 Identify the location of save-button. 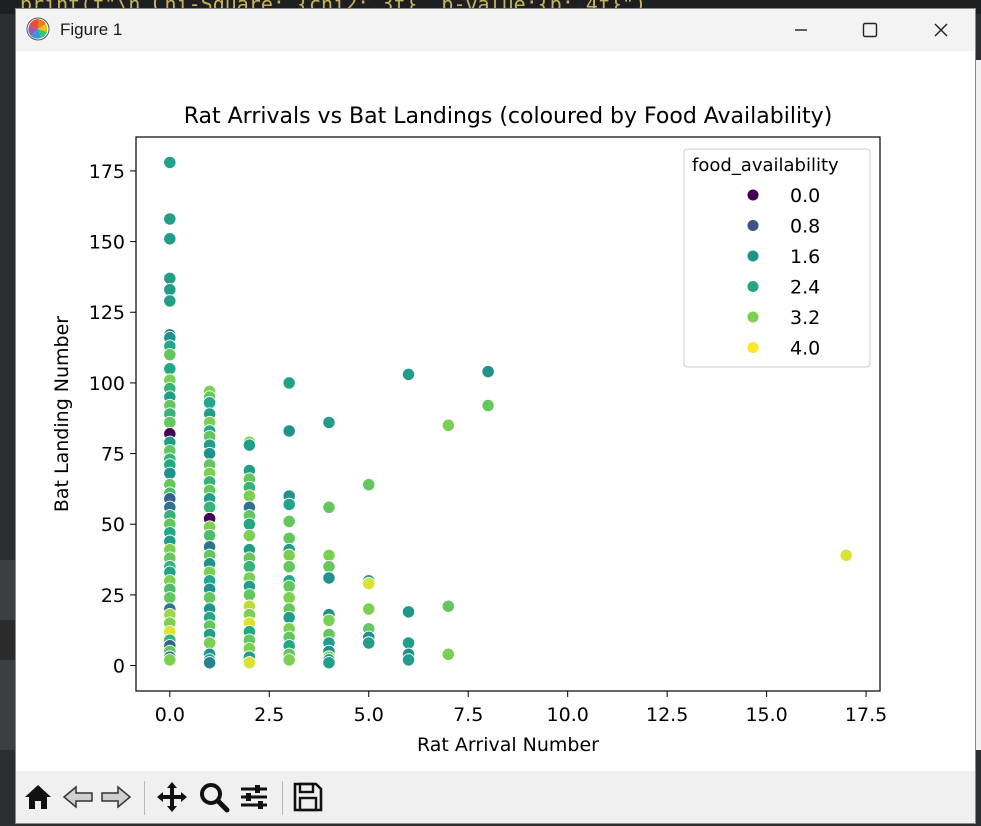
(308, 797).